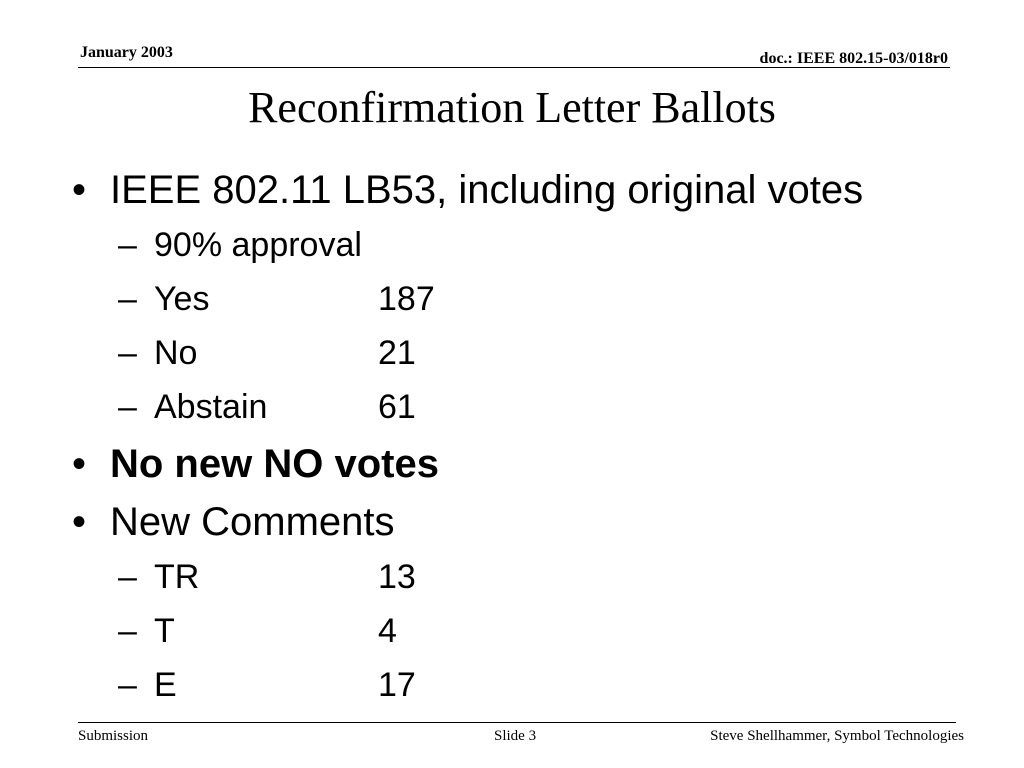 This screenshot has height=768, width=1024. What do you see at coordinates (211, 407) in the screenshot?
I see `sub-item-label: Abstain` at bounding box center [211, 407].